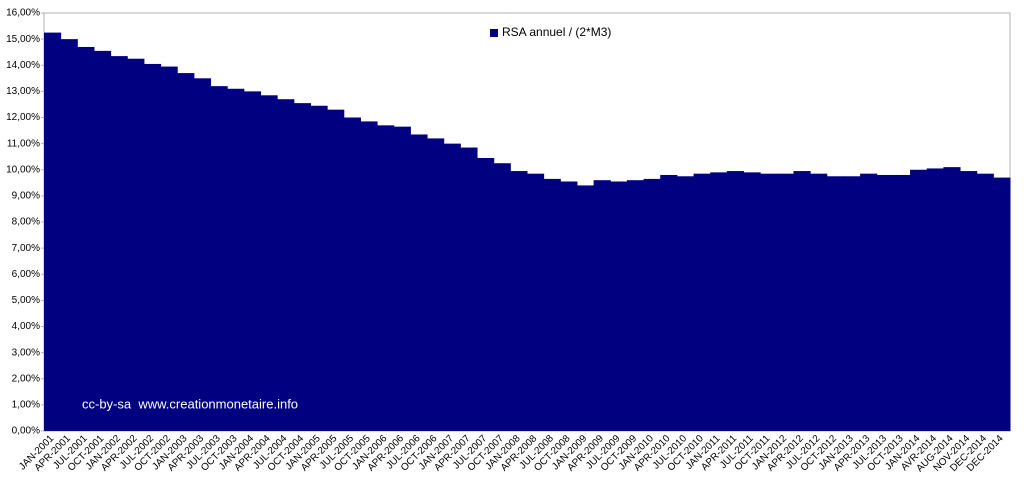  I want to click on y-tick-label: 14,00%, so click(23, 65).